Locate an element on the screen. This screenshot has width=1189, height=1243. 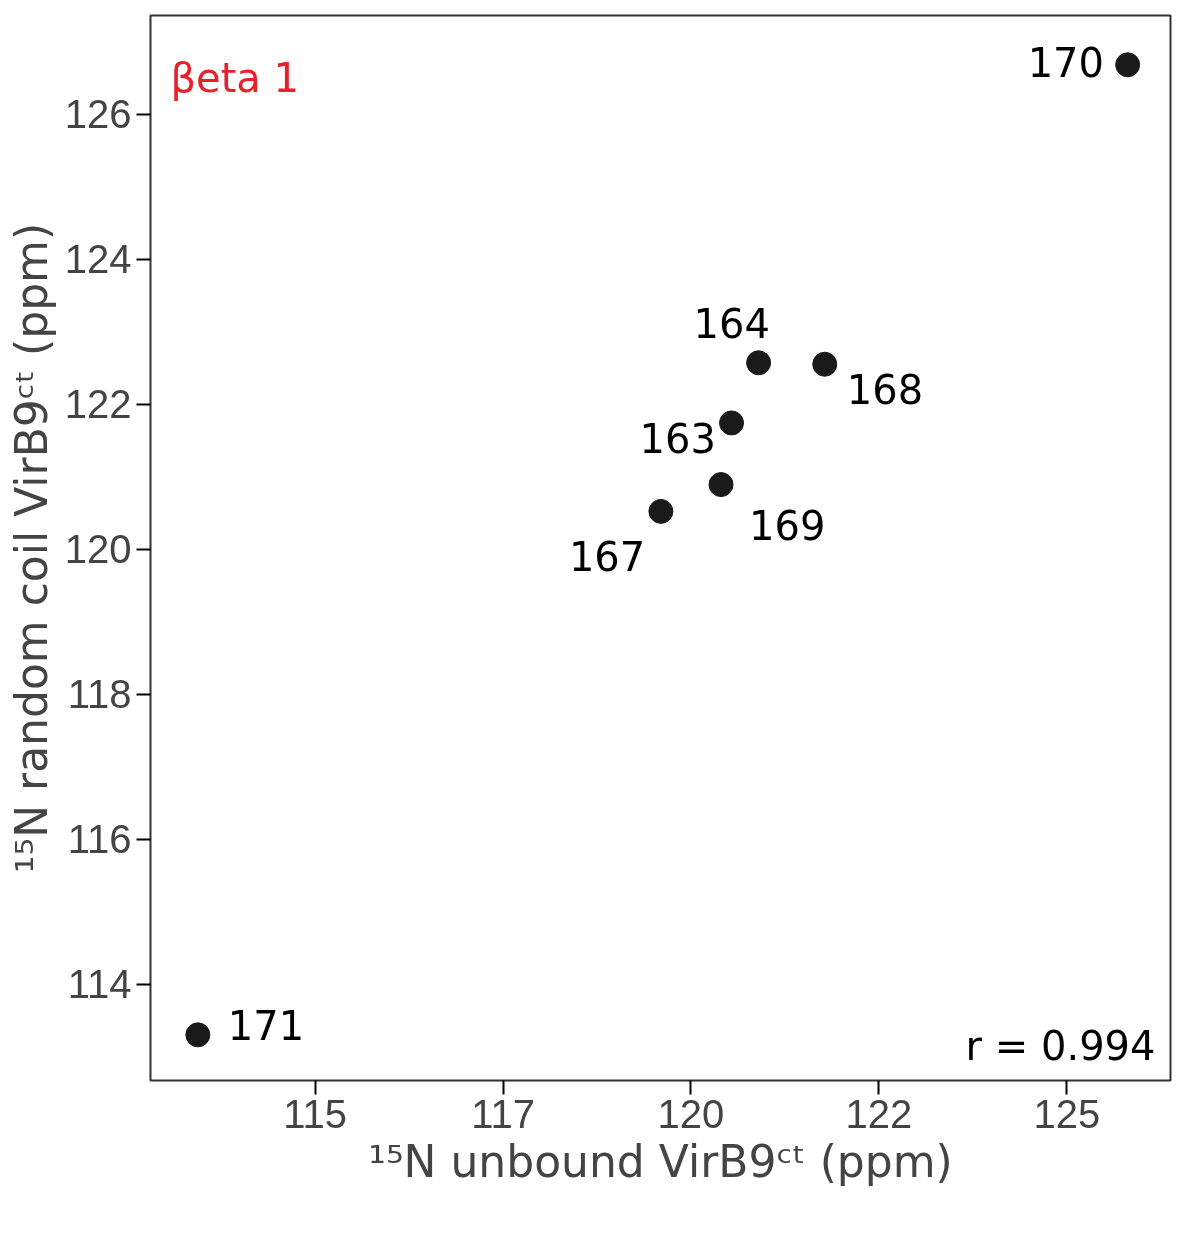
y-tick-label: 120 is located at coordinates (98, 549).